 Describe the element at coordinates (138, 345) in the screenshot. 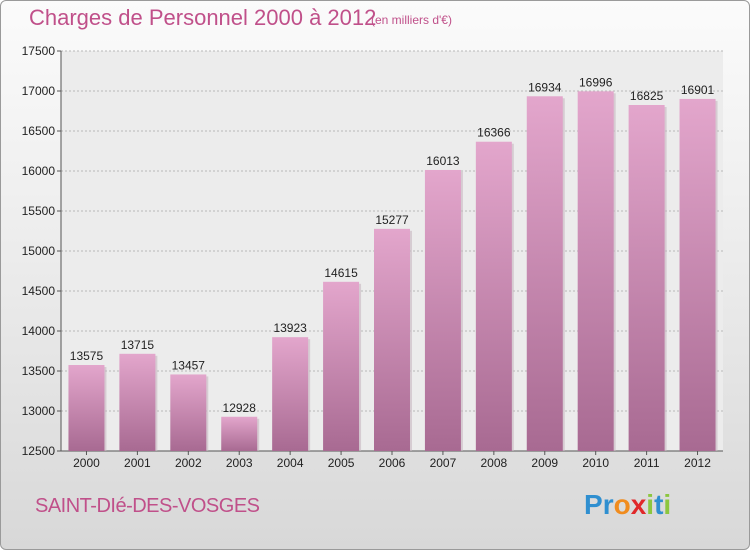

I see `bar-value-label: 13715` at that location.